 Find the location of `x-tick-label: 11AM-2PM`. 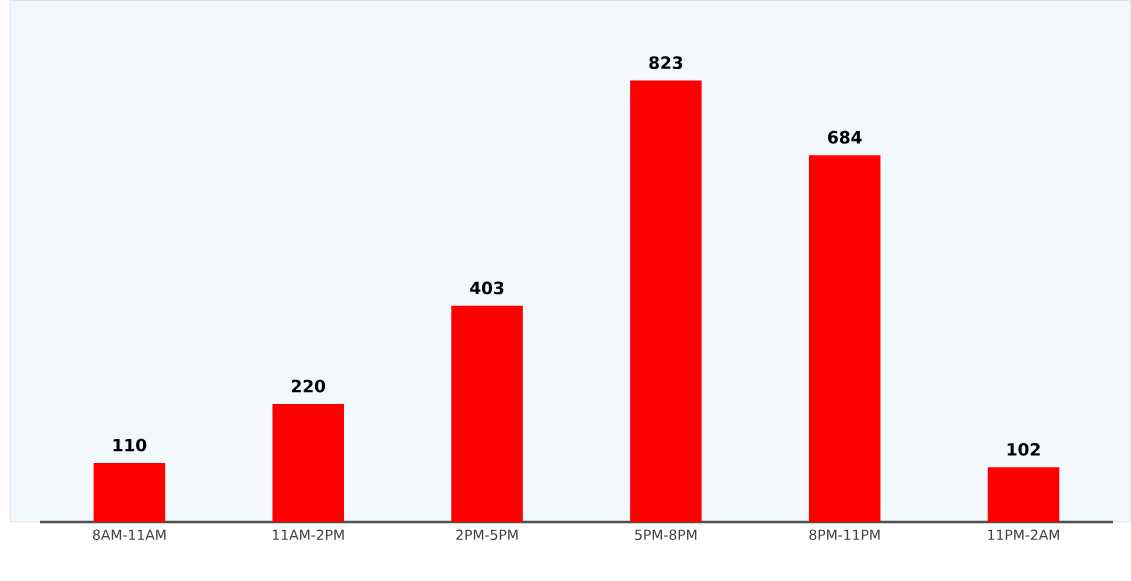

x-tick-label: 11AM-2PM is located at coordinates (308, 534).